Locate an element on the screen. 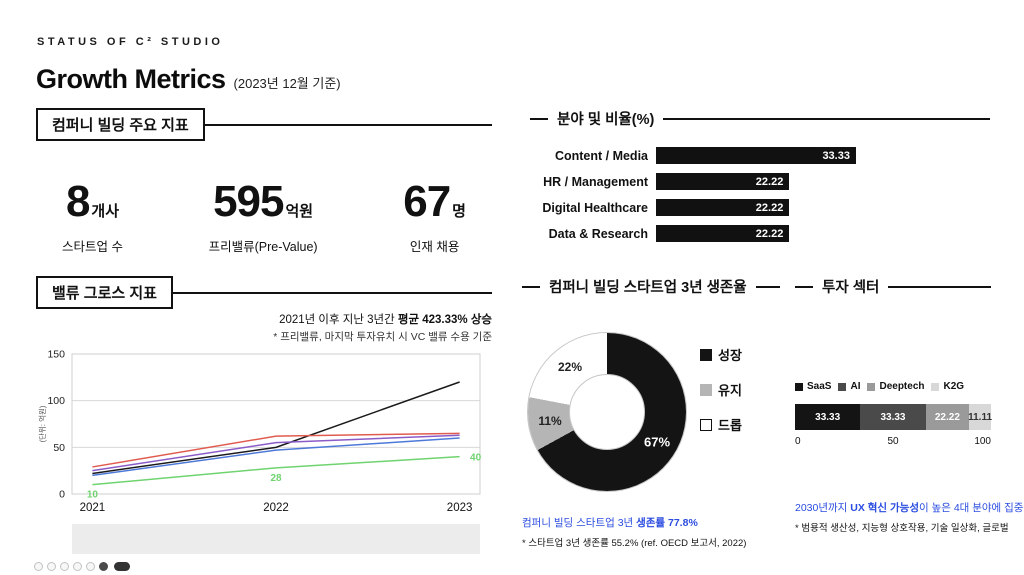  svg-text: 2022 is located at coordinates (276, 508).